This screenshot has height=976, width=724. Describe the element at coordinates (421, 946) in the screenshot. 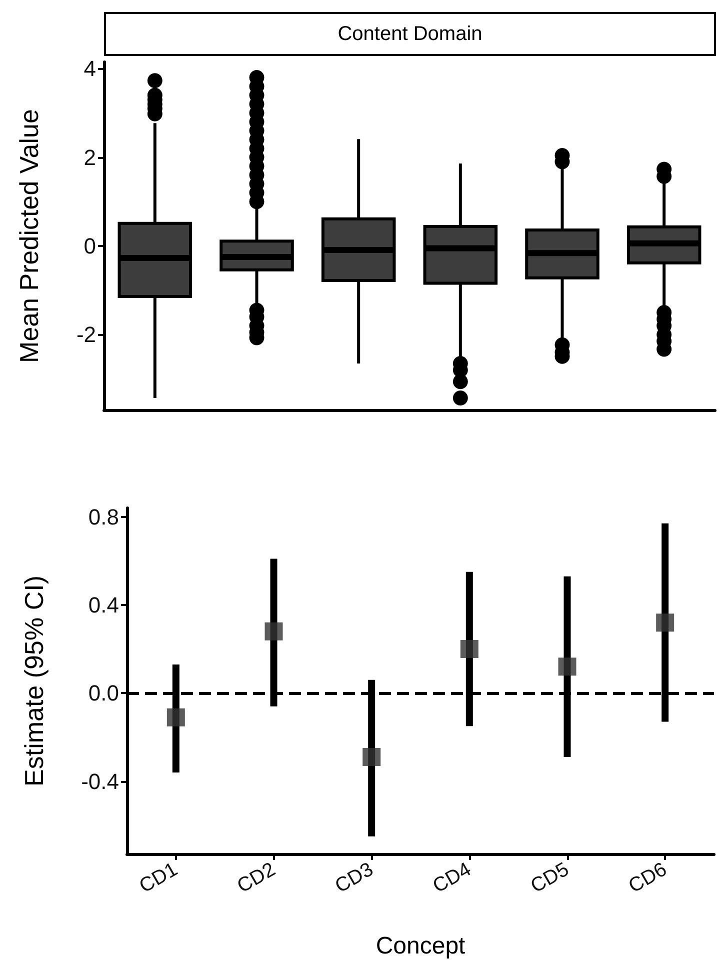

I see `x-axis-title: Concept` at that location.